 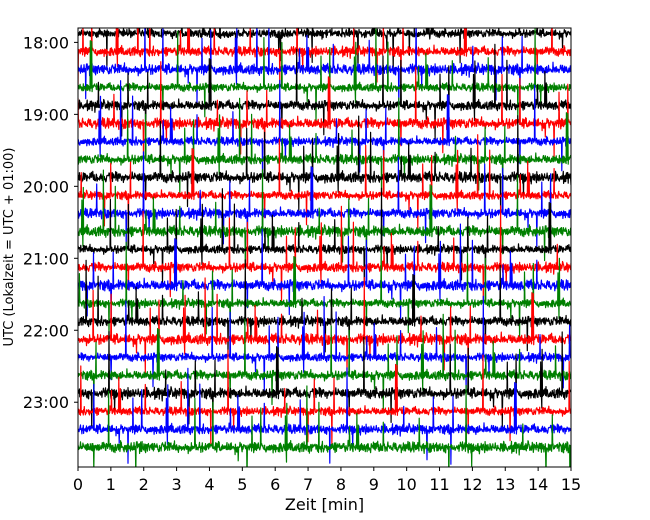 What do you see at coordinates (406, 484) in the screenshot?
I see `x-tick-label: 10` at bounding box center [406, 484].